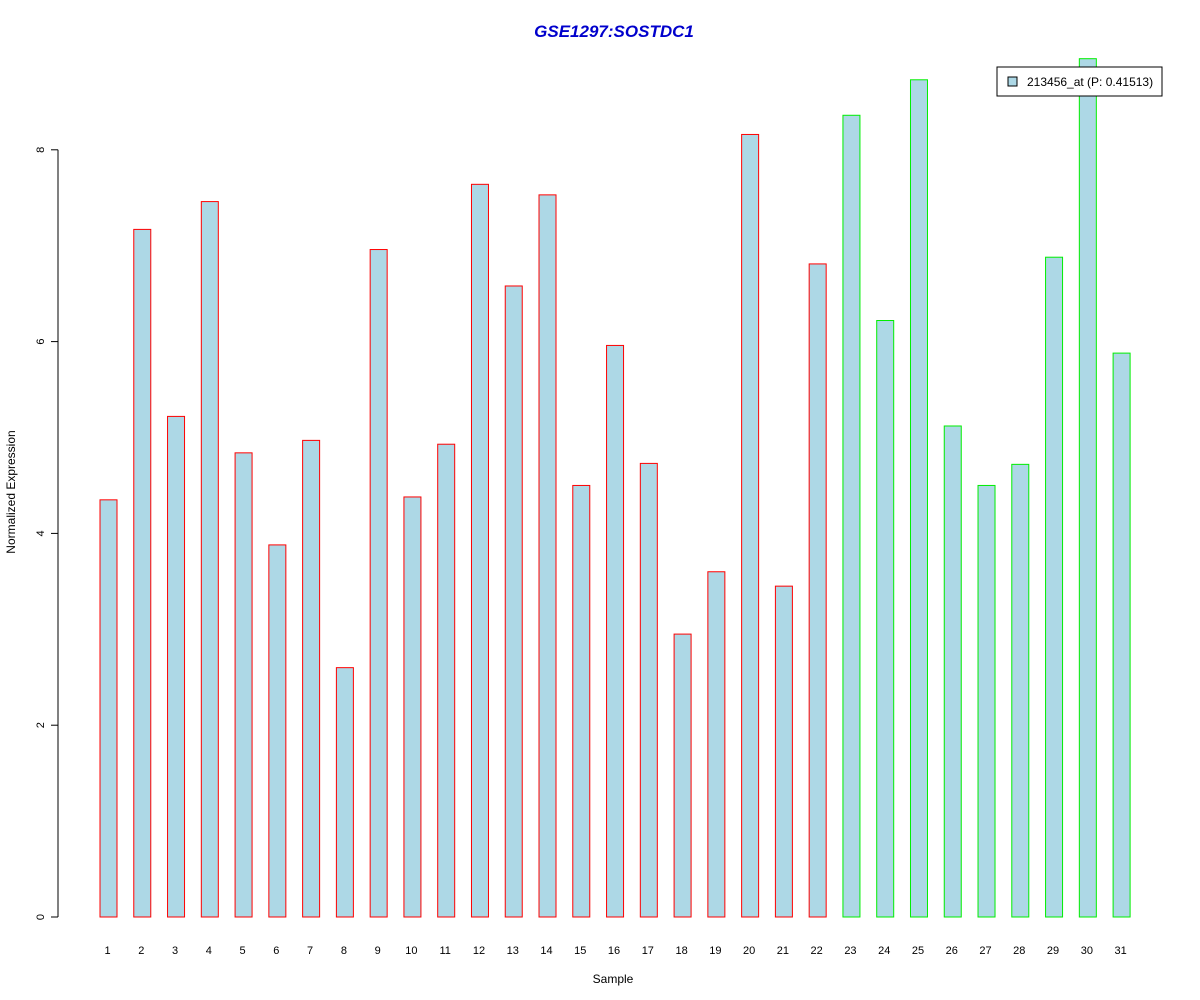 The image size is (1200, 1000). What do you see at coordinates (546, 951) in the screenshot?
I see `x-tick-label: 14` at bounding box center [546, 951].